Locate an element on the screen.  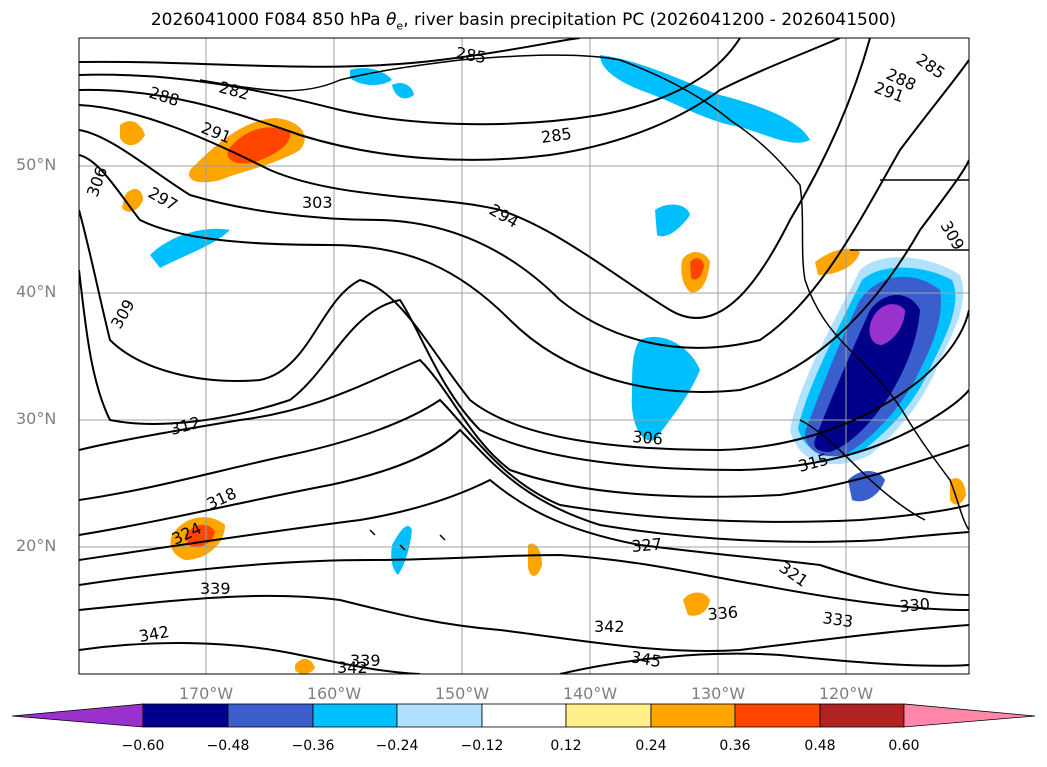
precip-blob-mex-pos is located at coordinates (958, 491).